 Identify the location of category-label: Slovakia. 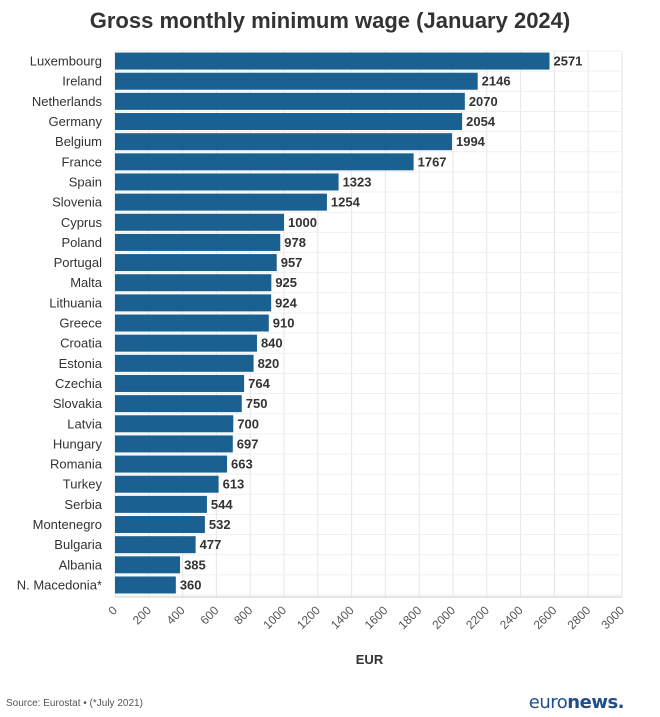
(78, 403).